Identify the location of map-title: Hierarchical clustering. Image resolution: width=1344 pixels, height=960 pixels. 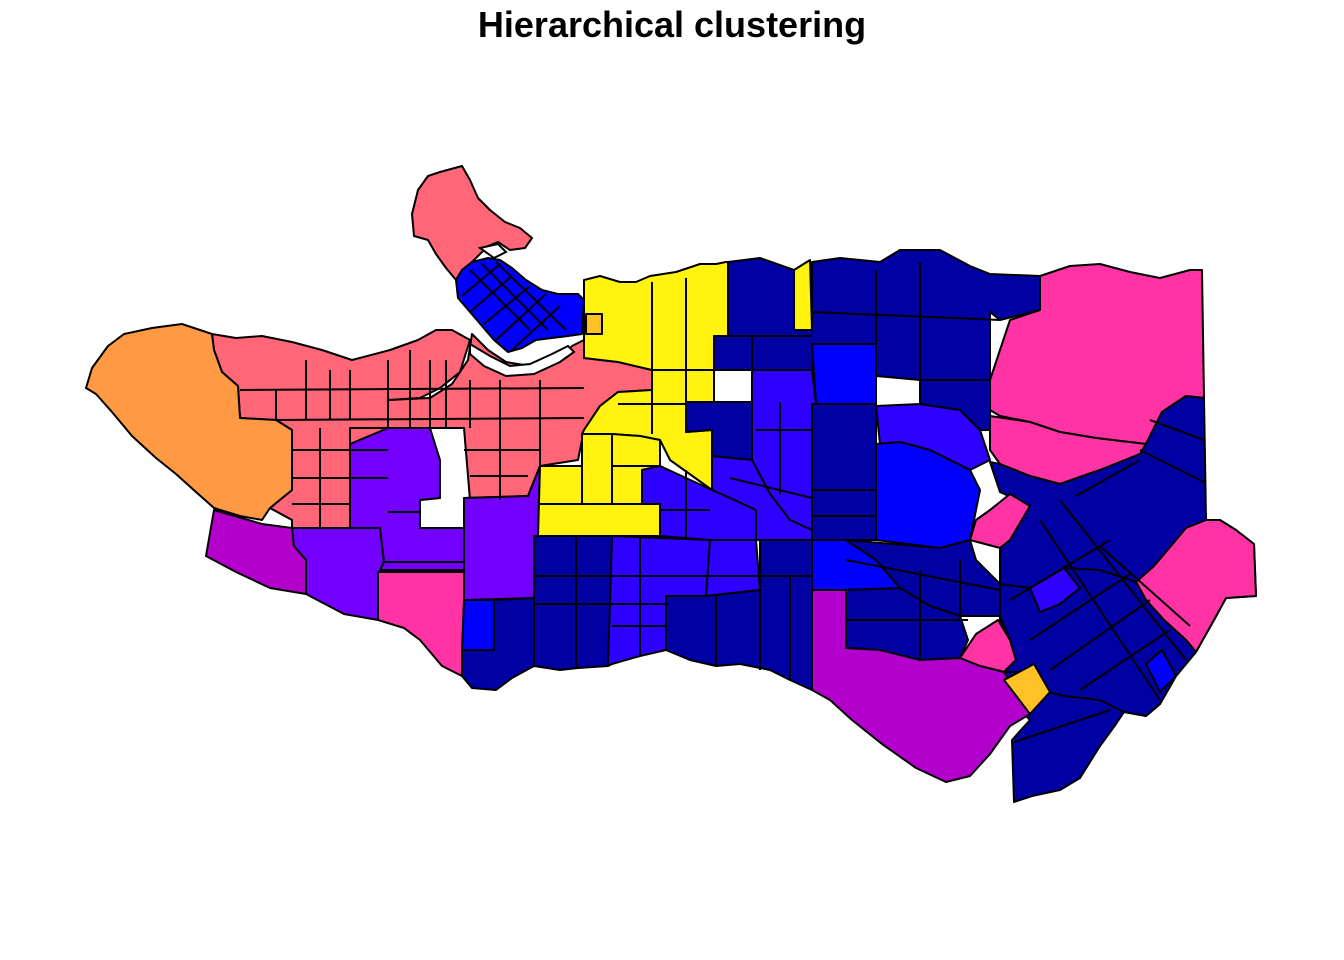
(672, 24).